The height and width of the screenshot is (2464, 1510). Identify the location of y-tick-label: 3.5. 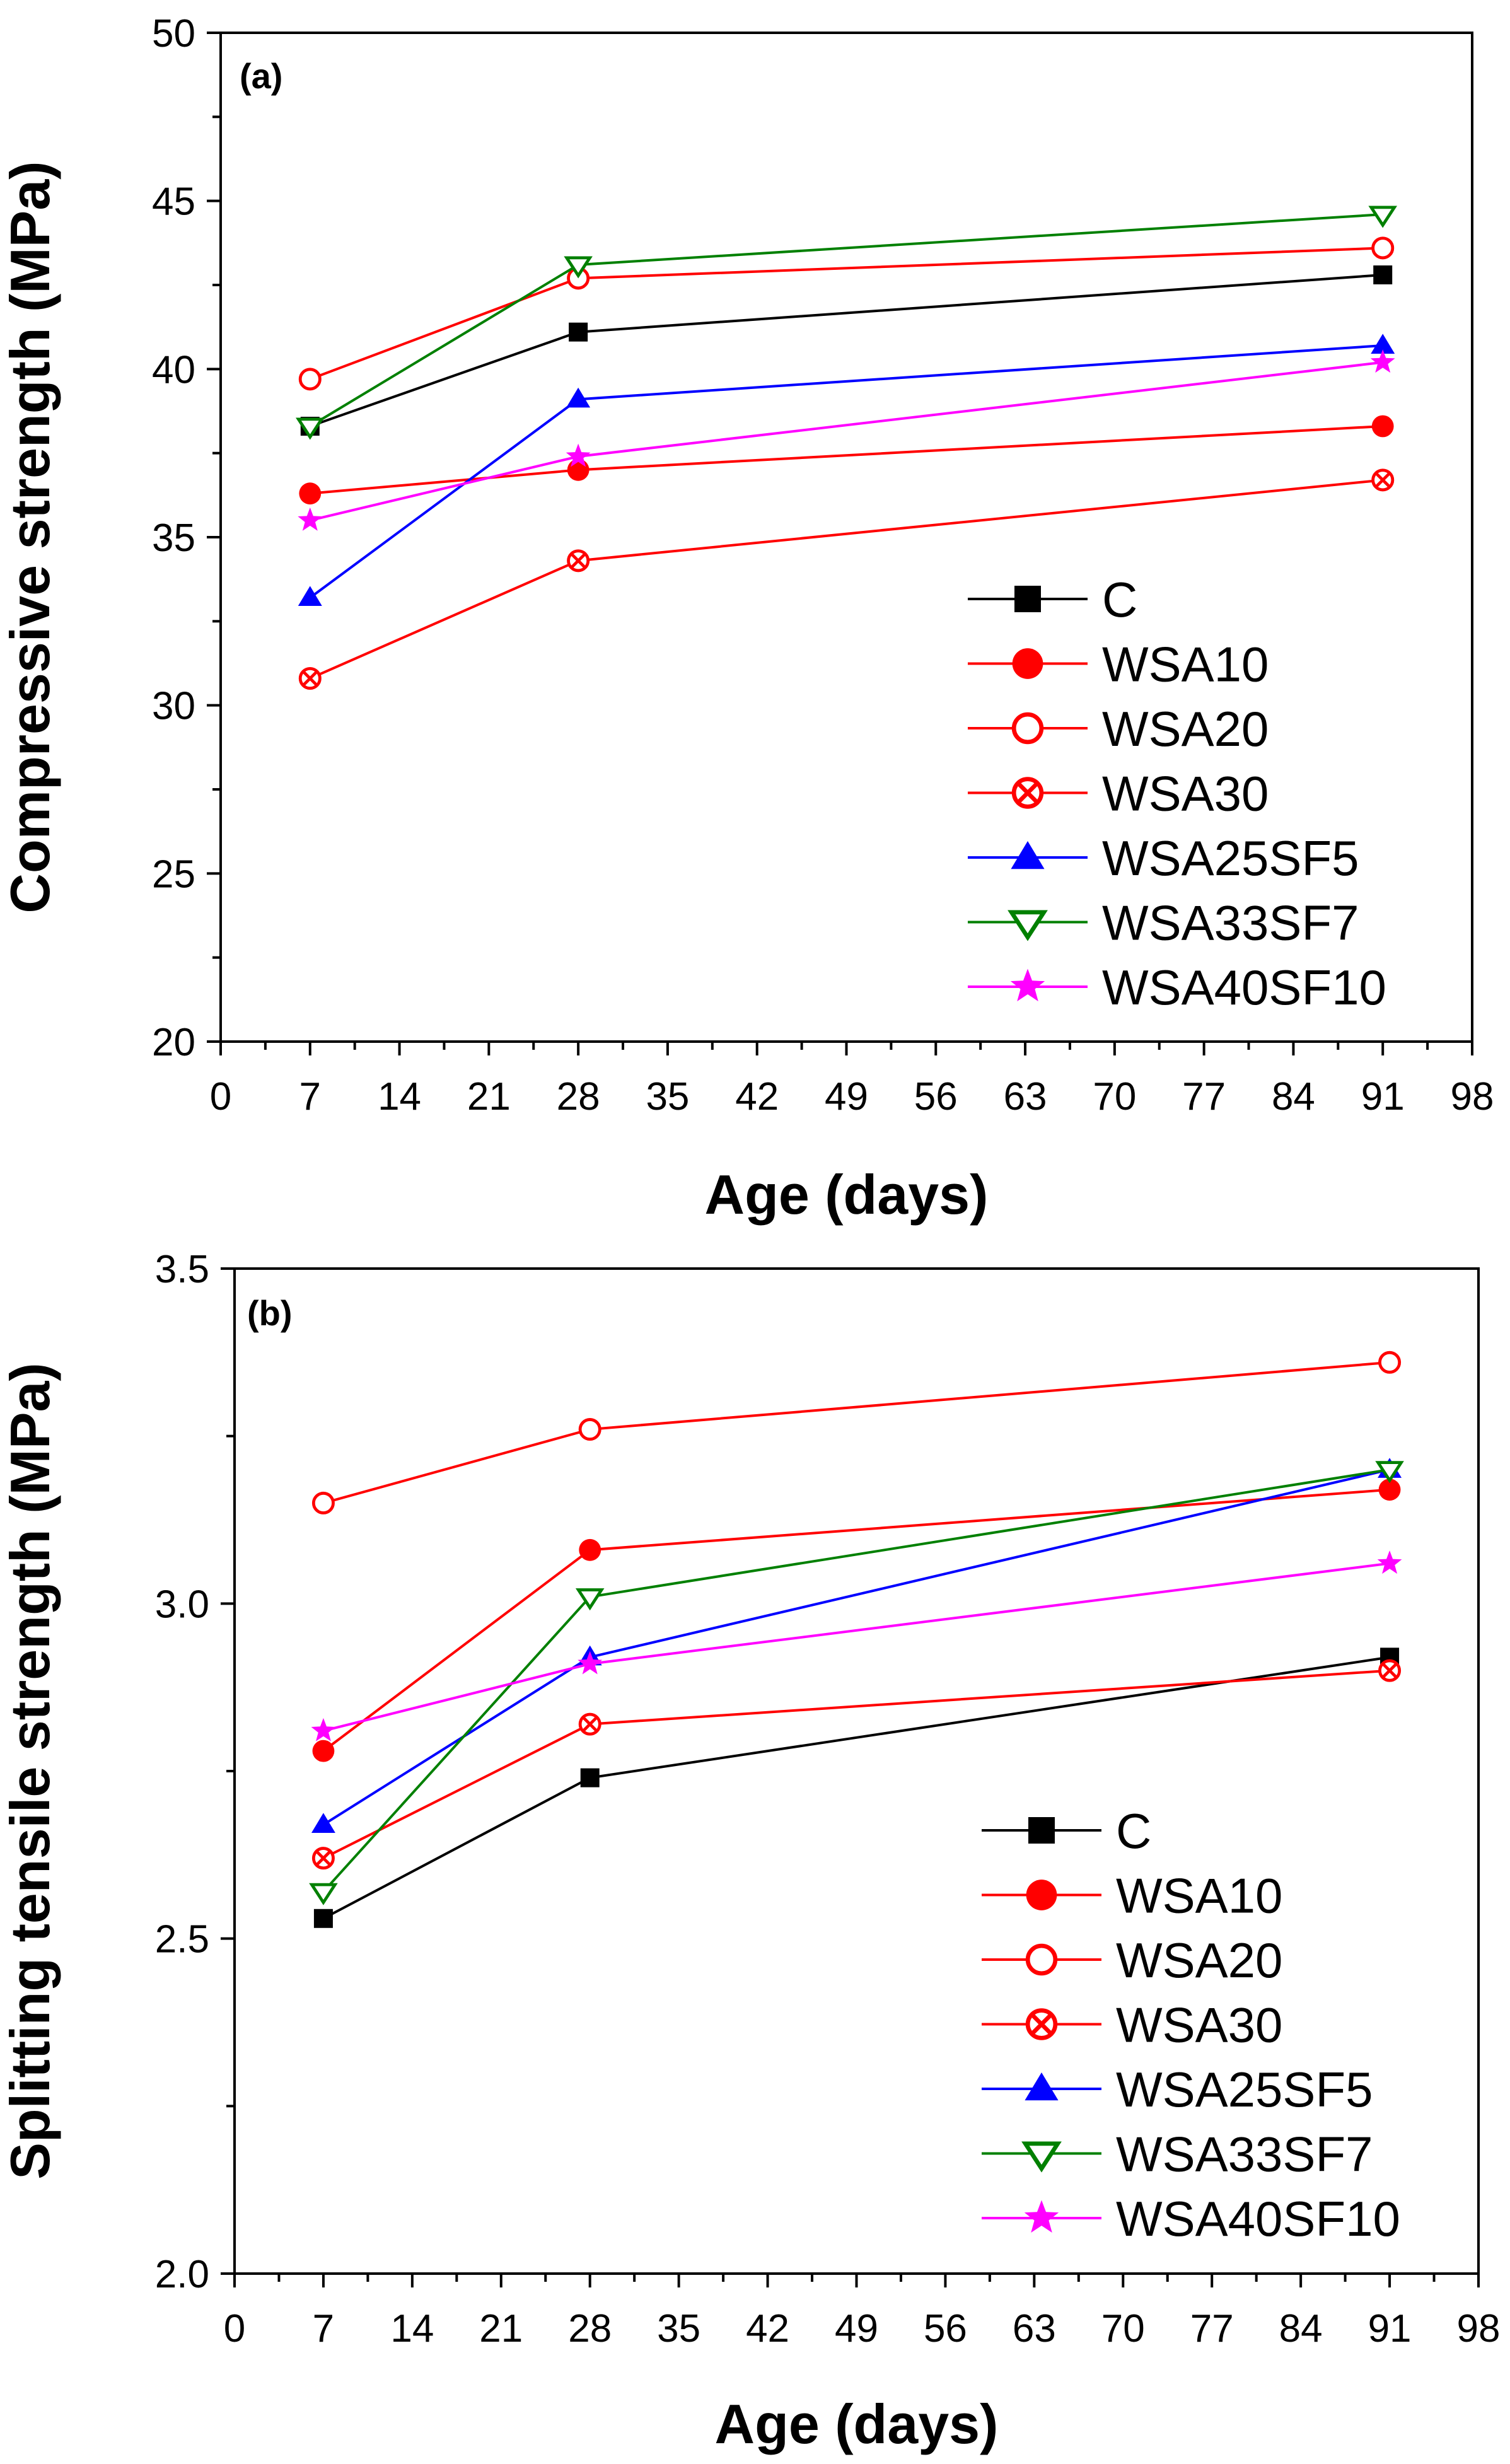
(182, 1269).